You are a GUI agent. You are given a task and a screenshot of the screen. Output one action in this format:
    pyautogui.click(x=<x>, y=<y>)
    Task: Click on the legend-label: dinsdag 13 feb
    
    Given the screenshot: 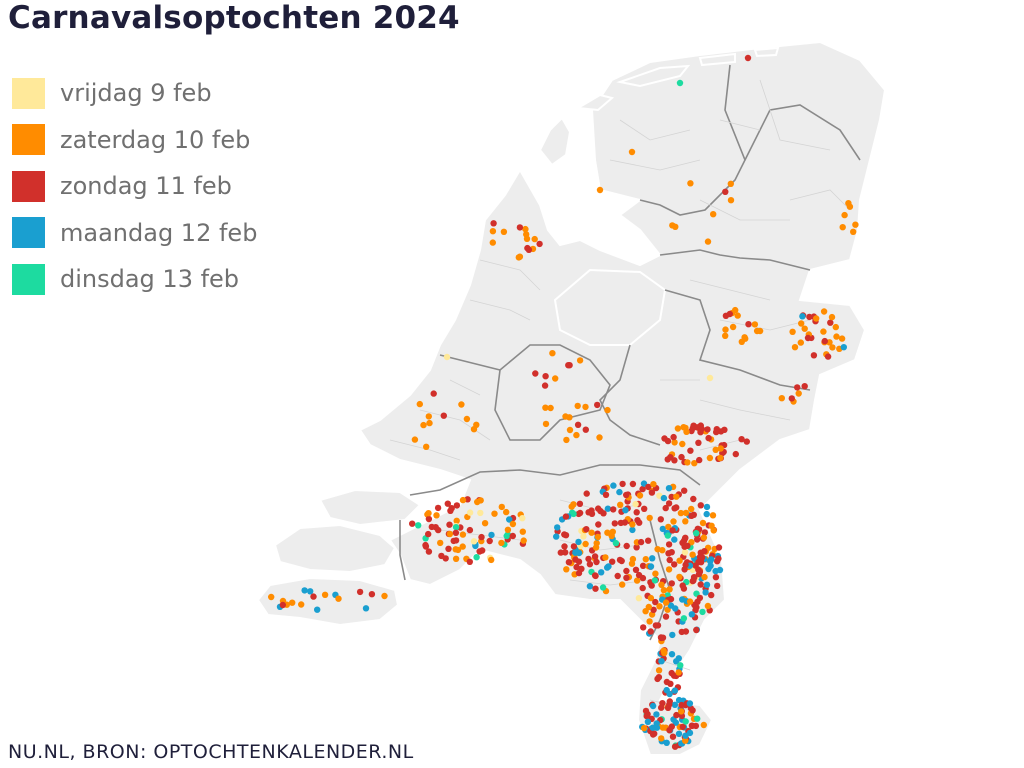 What is the action you would take?
    pyautogui.click(x=150, y=279)
    